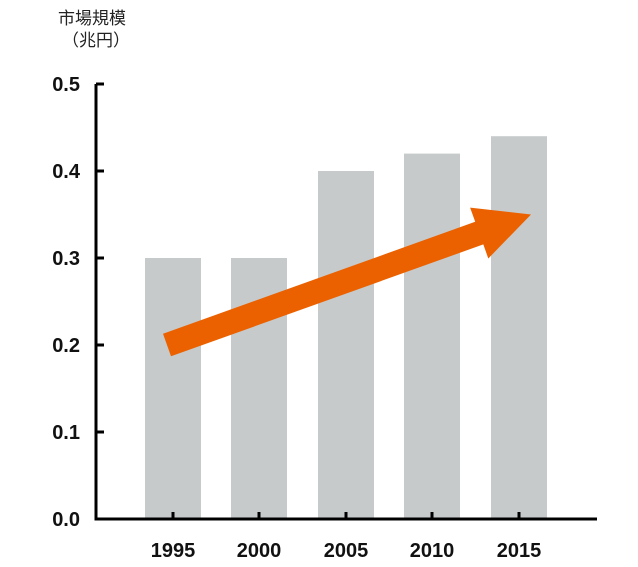  Describe the element at coordinates (66, 259) in the screenshot. I see `y-tick-label: 0.3` at that location.